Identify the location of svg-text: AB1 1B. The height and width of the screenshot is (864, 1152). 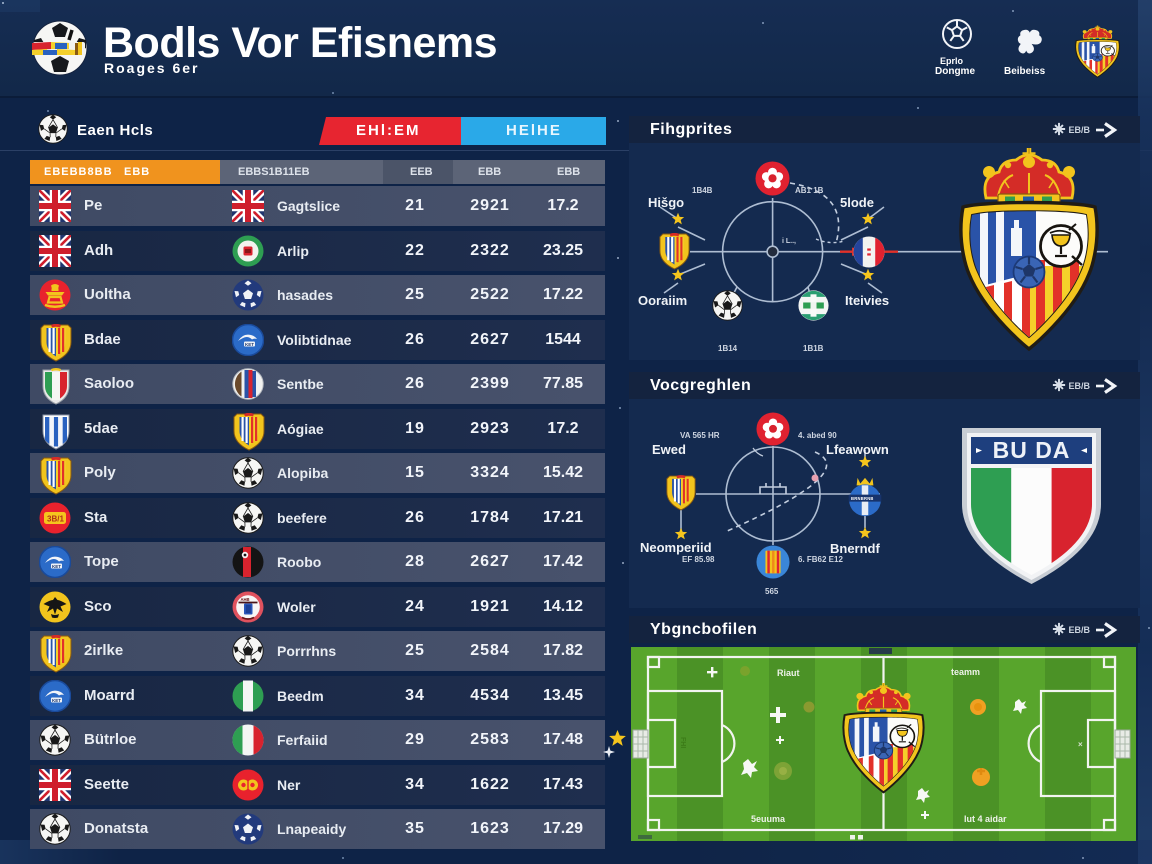
(809, 190).